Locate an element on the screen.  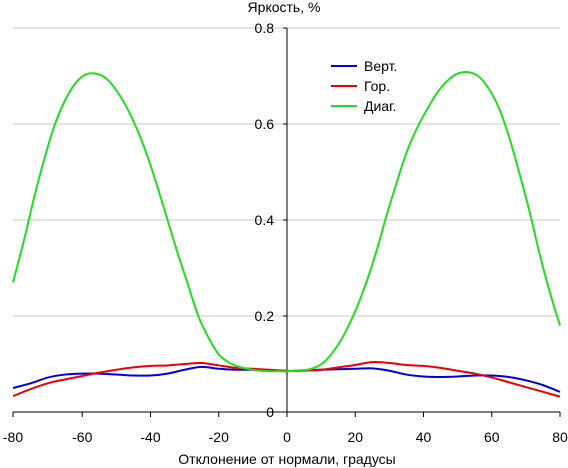
x-tick-label-5: 20 is located at coordinates (355, 437).